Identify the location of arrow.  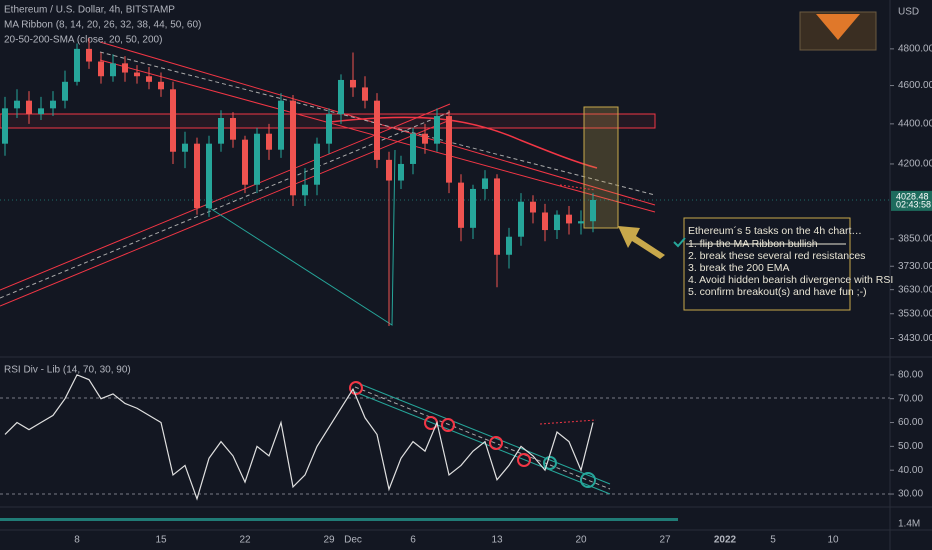
(641, 242).